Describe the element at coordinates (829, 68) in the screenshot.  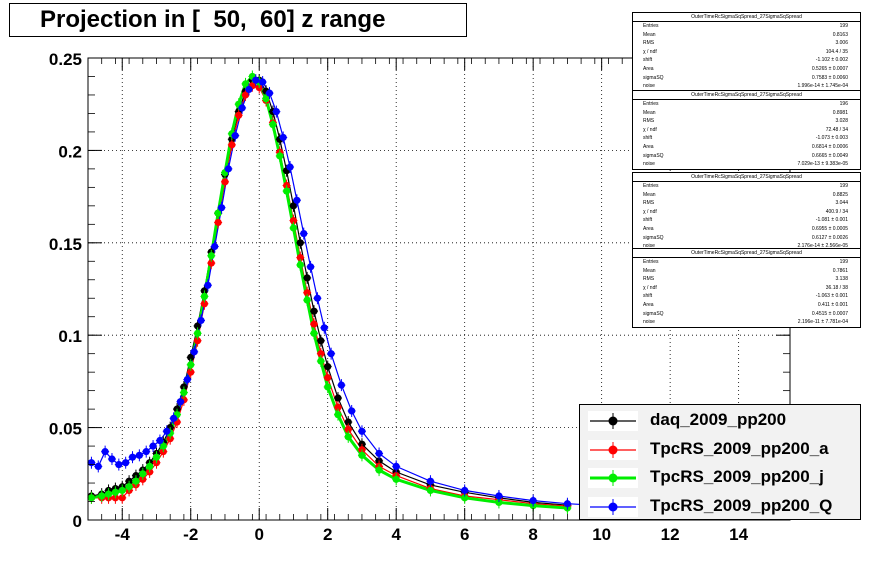
I see `stat-value: 0.5265 ± 0.0007` at that location.